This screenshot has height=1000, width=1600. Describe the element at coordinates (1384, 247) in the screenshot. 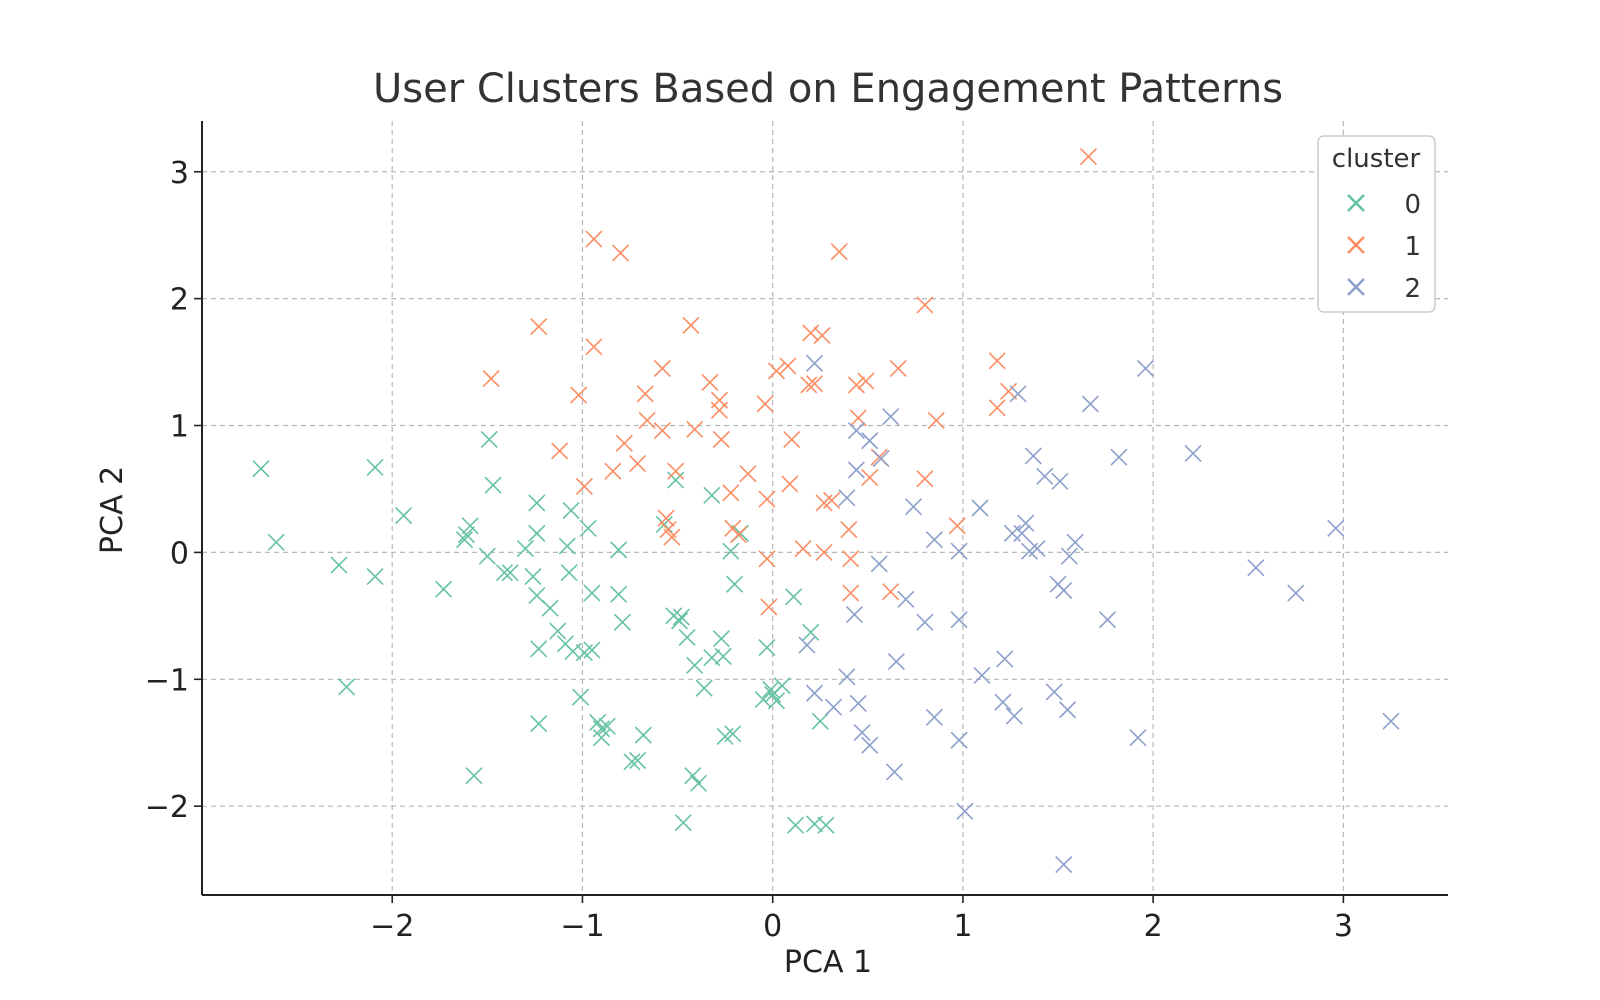

I see `legend-entries: 0 1 2` at that location.